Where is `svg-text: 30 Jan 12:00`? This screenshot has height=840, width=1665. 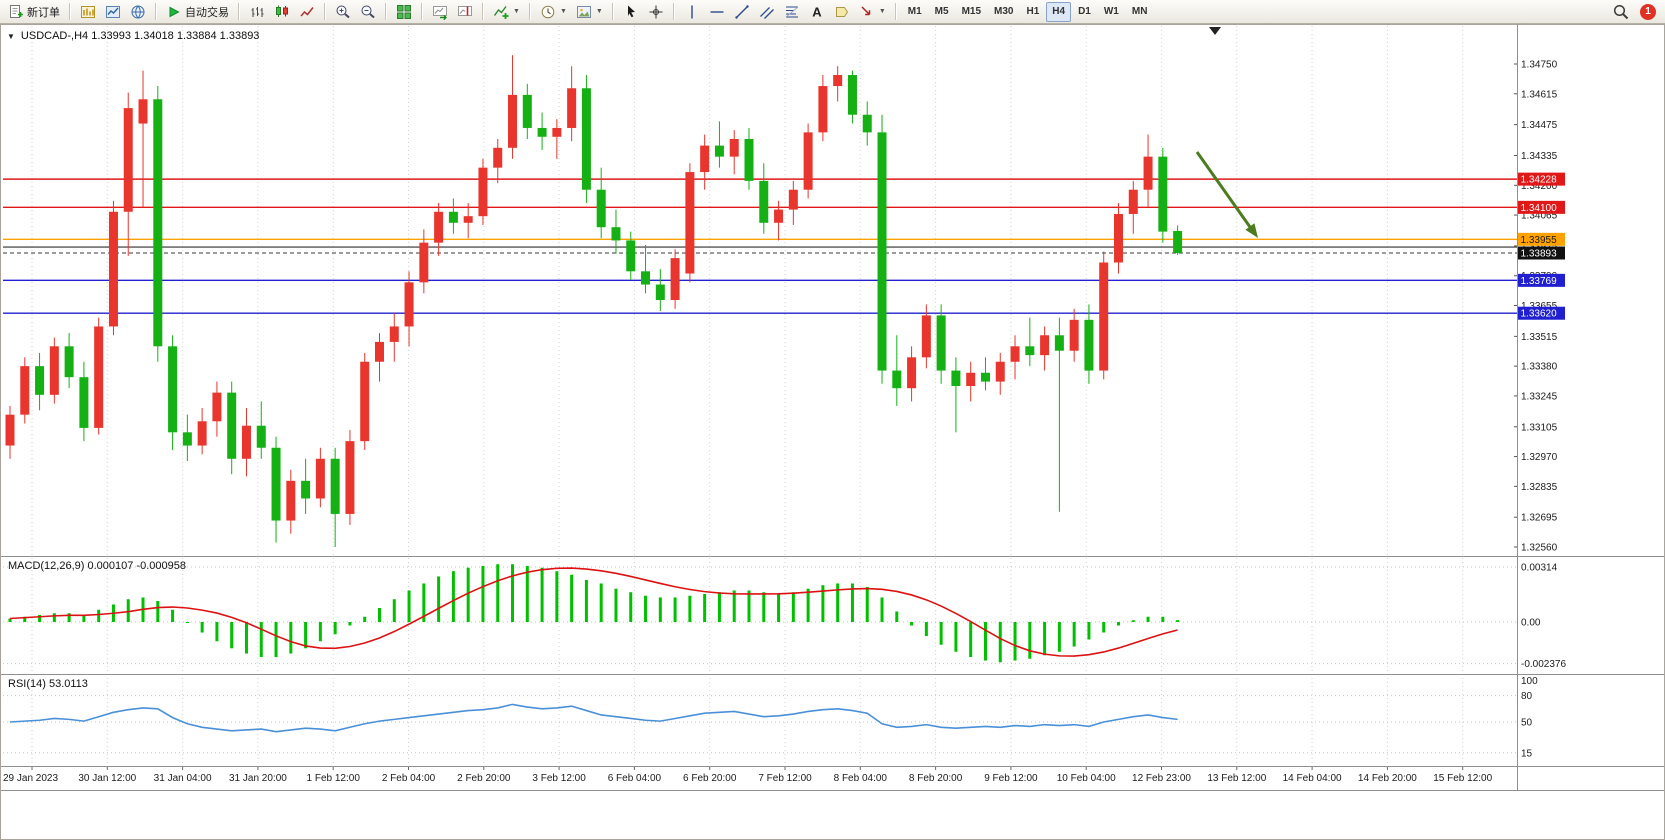
svg-text: 30 Jan 12:00 is located at coordinates (107, 778).